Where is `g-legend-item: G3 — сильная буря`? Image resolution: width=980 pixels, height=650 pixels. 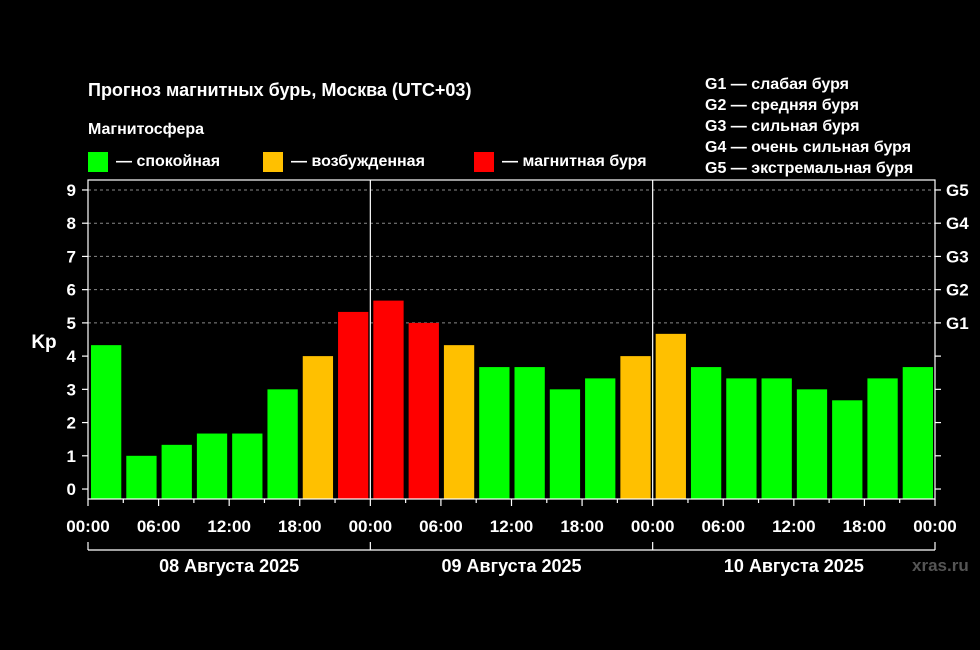
g-legend-item: G3 — сильная буря is located at coordinates (782, 126).